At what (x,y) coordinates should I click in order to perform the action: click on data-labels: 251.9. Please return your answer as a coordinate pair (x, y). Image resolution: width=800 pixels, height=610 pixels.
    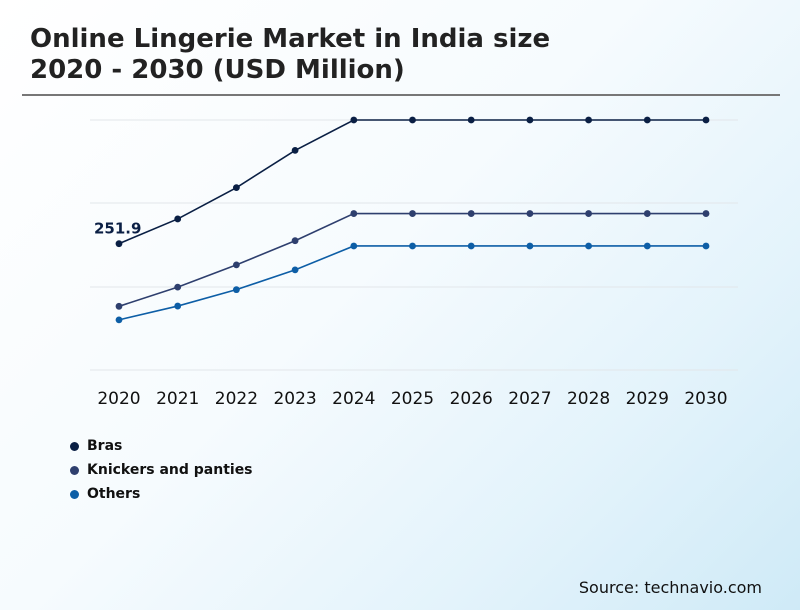
    Looking at the image, I should click on (117, 229).